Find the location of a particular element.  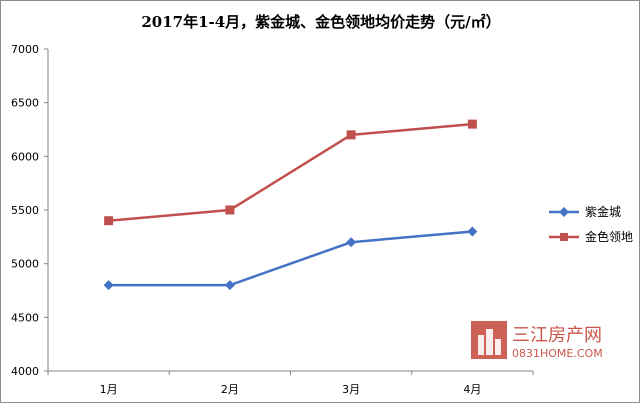

legend-label: 紫金城 is located at coordinates (603, 211).